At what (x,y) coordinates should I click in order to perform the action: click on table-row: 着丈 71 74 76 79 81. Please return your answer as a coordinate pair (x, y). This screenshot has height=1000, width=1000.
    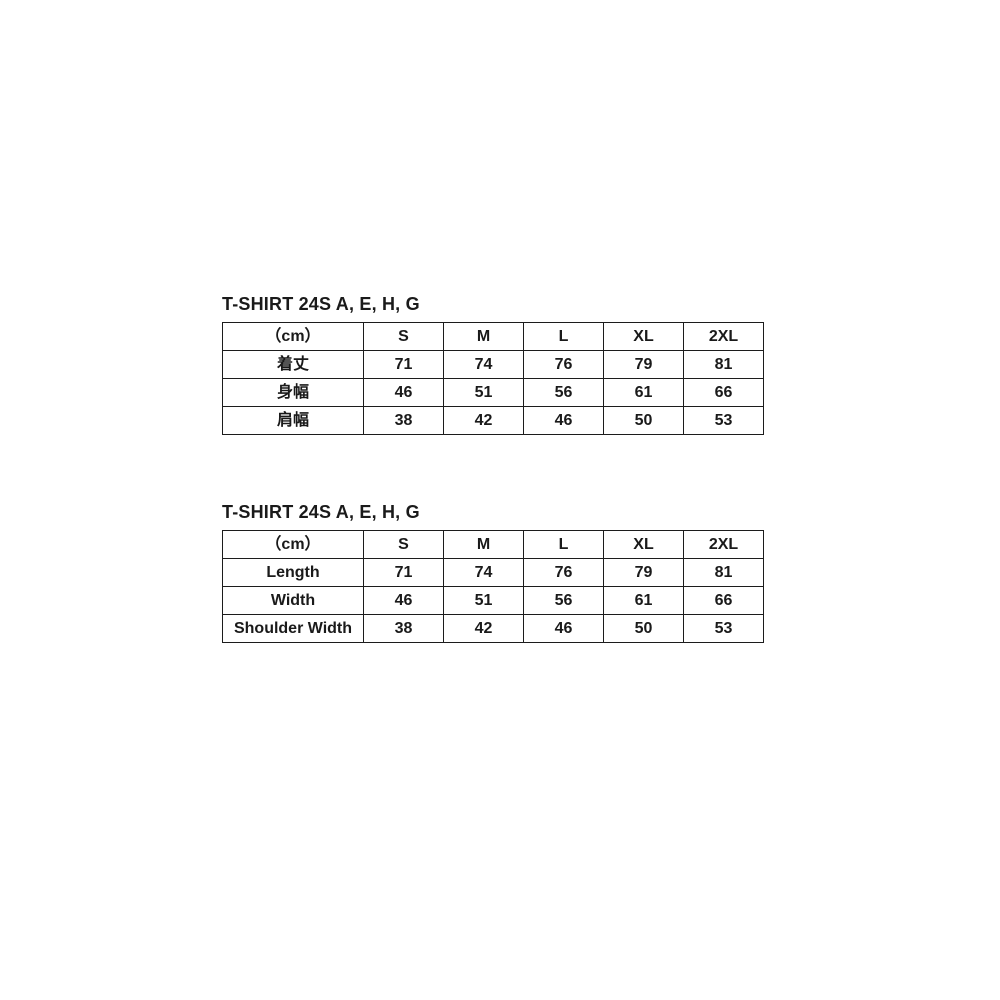
    Looking at the image, I should click on (493, 364).